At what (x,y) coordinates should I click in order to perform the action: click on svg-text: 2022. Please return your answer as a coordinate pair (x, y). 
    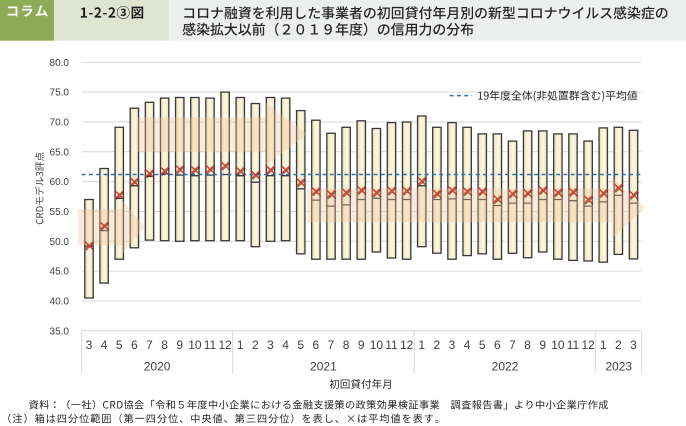
    Looking at the image, I should click on (505, 367).